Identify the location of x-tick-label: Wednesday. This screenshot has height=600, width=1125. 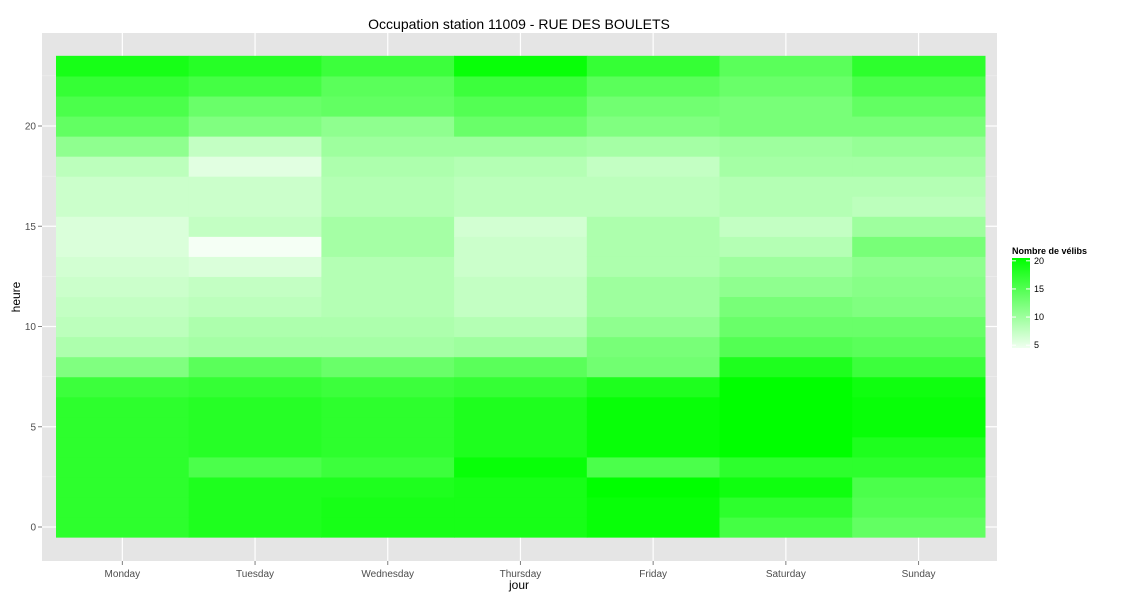
(387, 574).